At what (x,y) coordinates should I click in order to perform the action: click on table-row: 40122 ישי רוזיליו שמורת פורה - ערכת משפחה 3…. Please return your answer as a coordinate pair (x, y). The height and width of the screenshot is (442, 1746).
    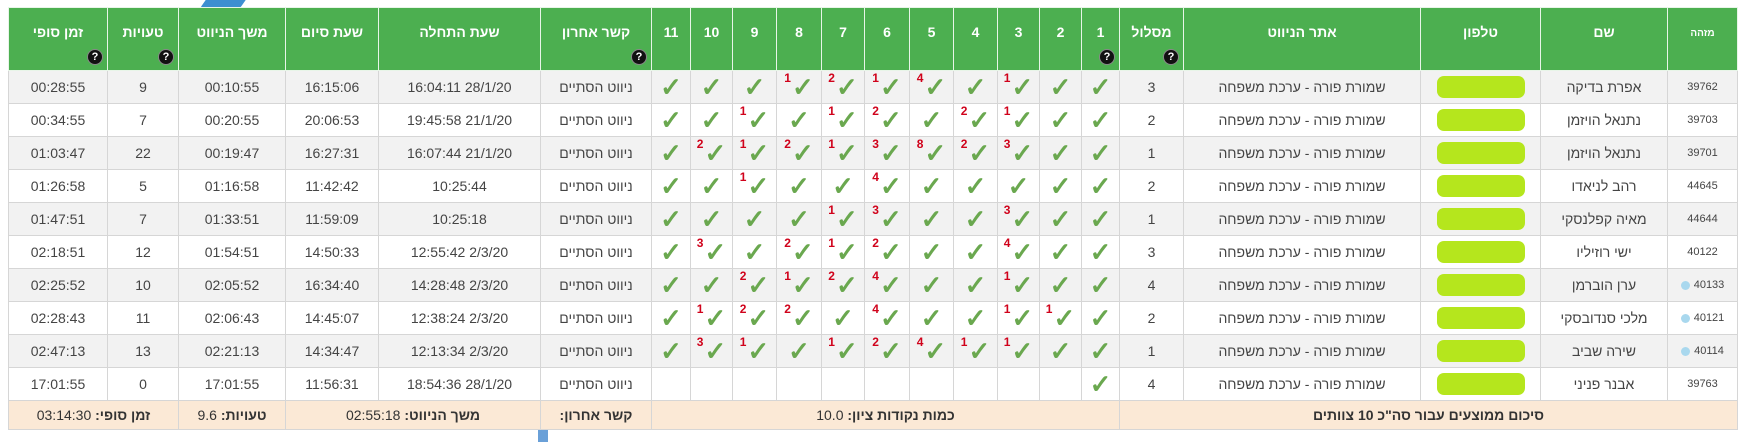
    Looking at the image, I should click on (873, 252).